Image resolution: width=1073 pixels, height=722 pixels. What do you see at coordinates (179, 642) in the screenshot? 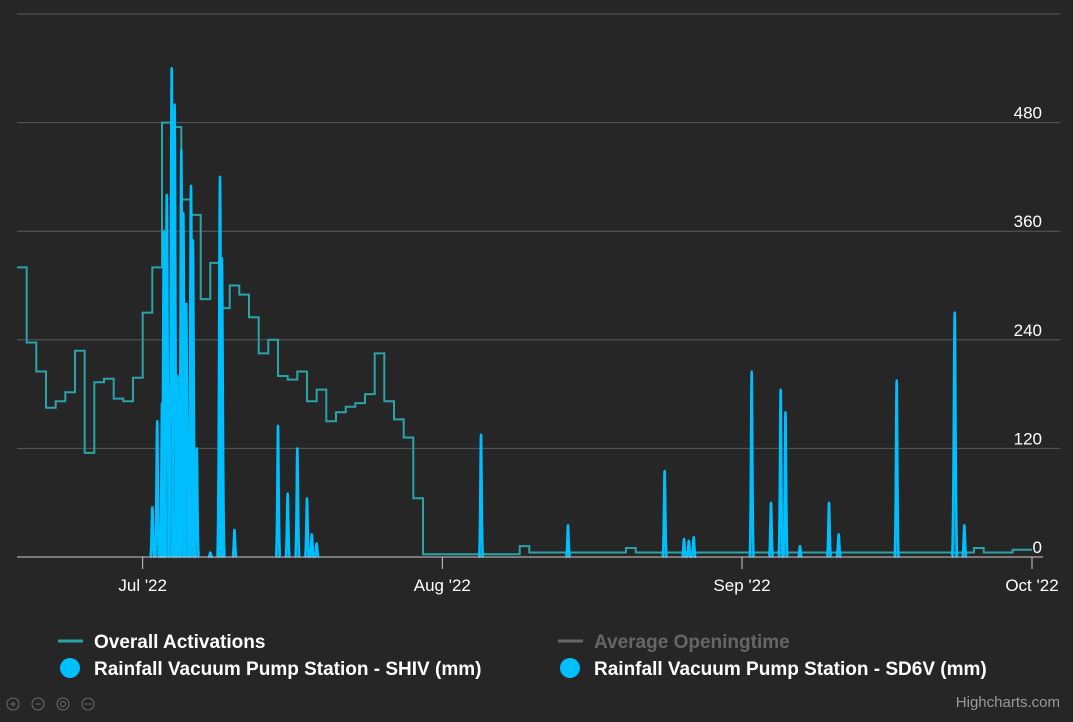
I see `legend-label: Overall Activations` at bounding box center [179, 642].